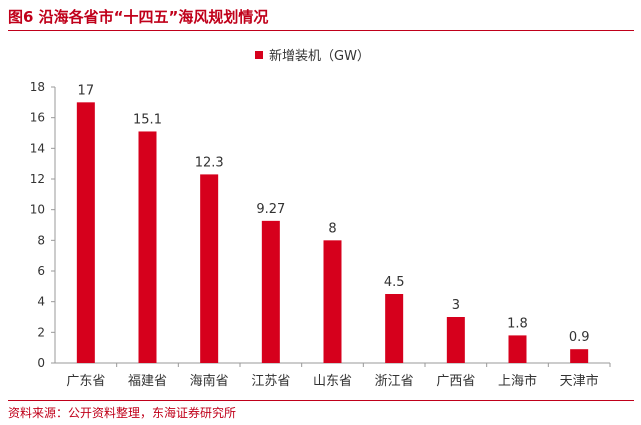  What do you see at coordinates (37, 87) in the screenshot?
I see `y-tick-label: 18` at bounding box center [37, 87].